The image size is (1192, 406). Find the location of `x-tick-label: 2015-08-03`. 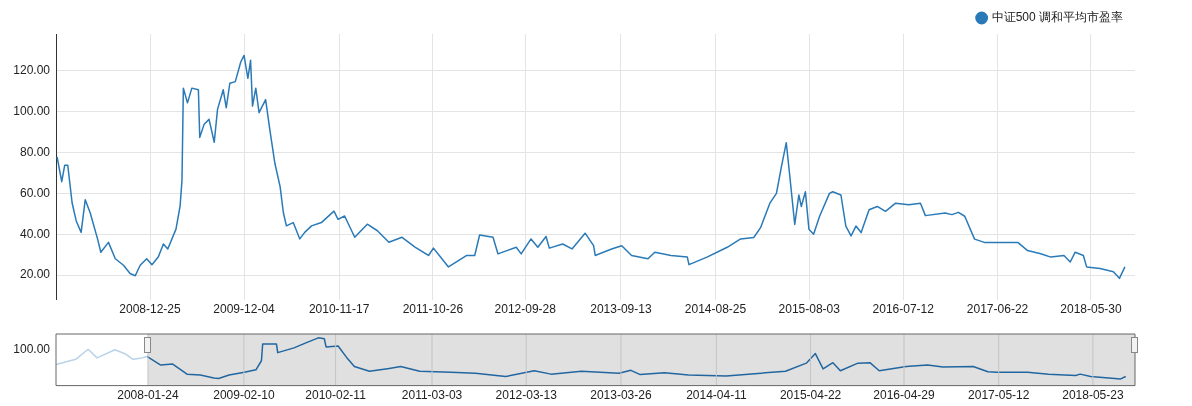

x-tick-label: 2015-08-03 is located at coordinates (809, 309).